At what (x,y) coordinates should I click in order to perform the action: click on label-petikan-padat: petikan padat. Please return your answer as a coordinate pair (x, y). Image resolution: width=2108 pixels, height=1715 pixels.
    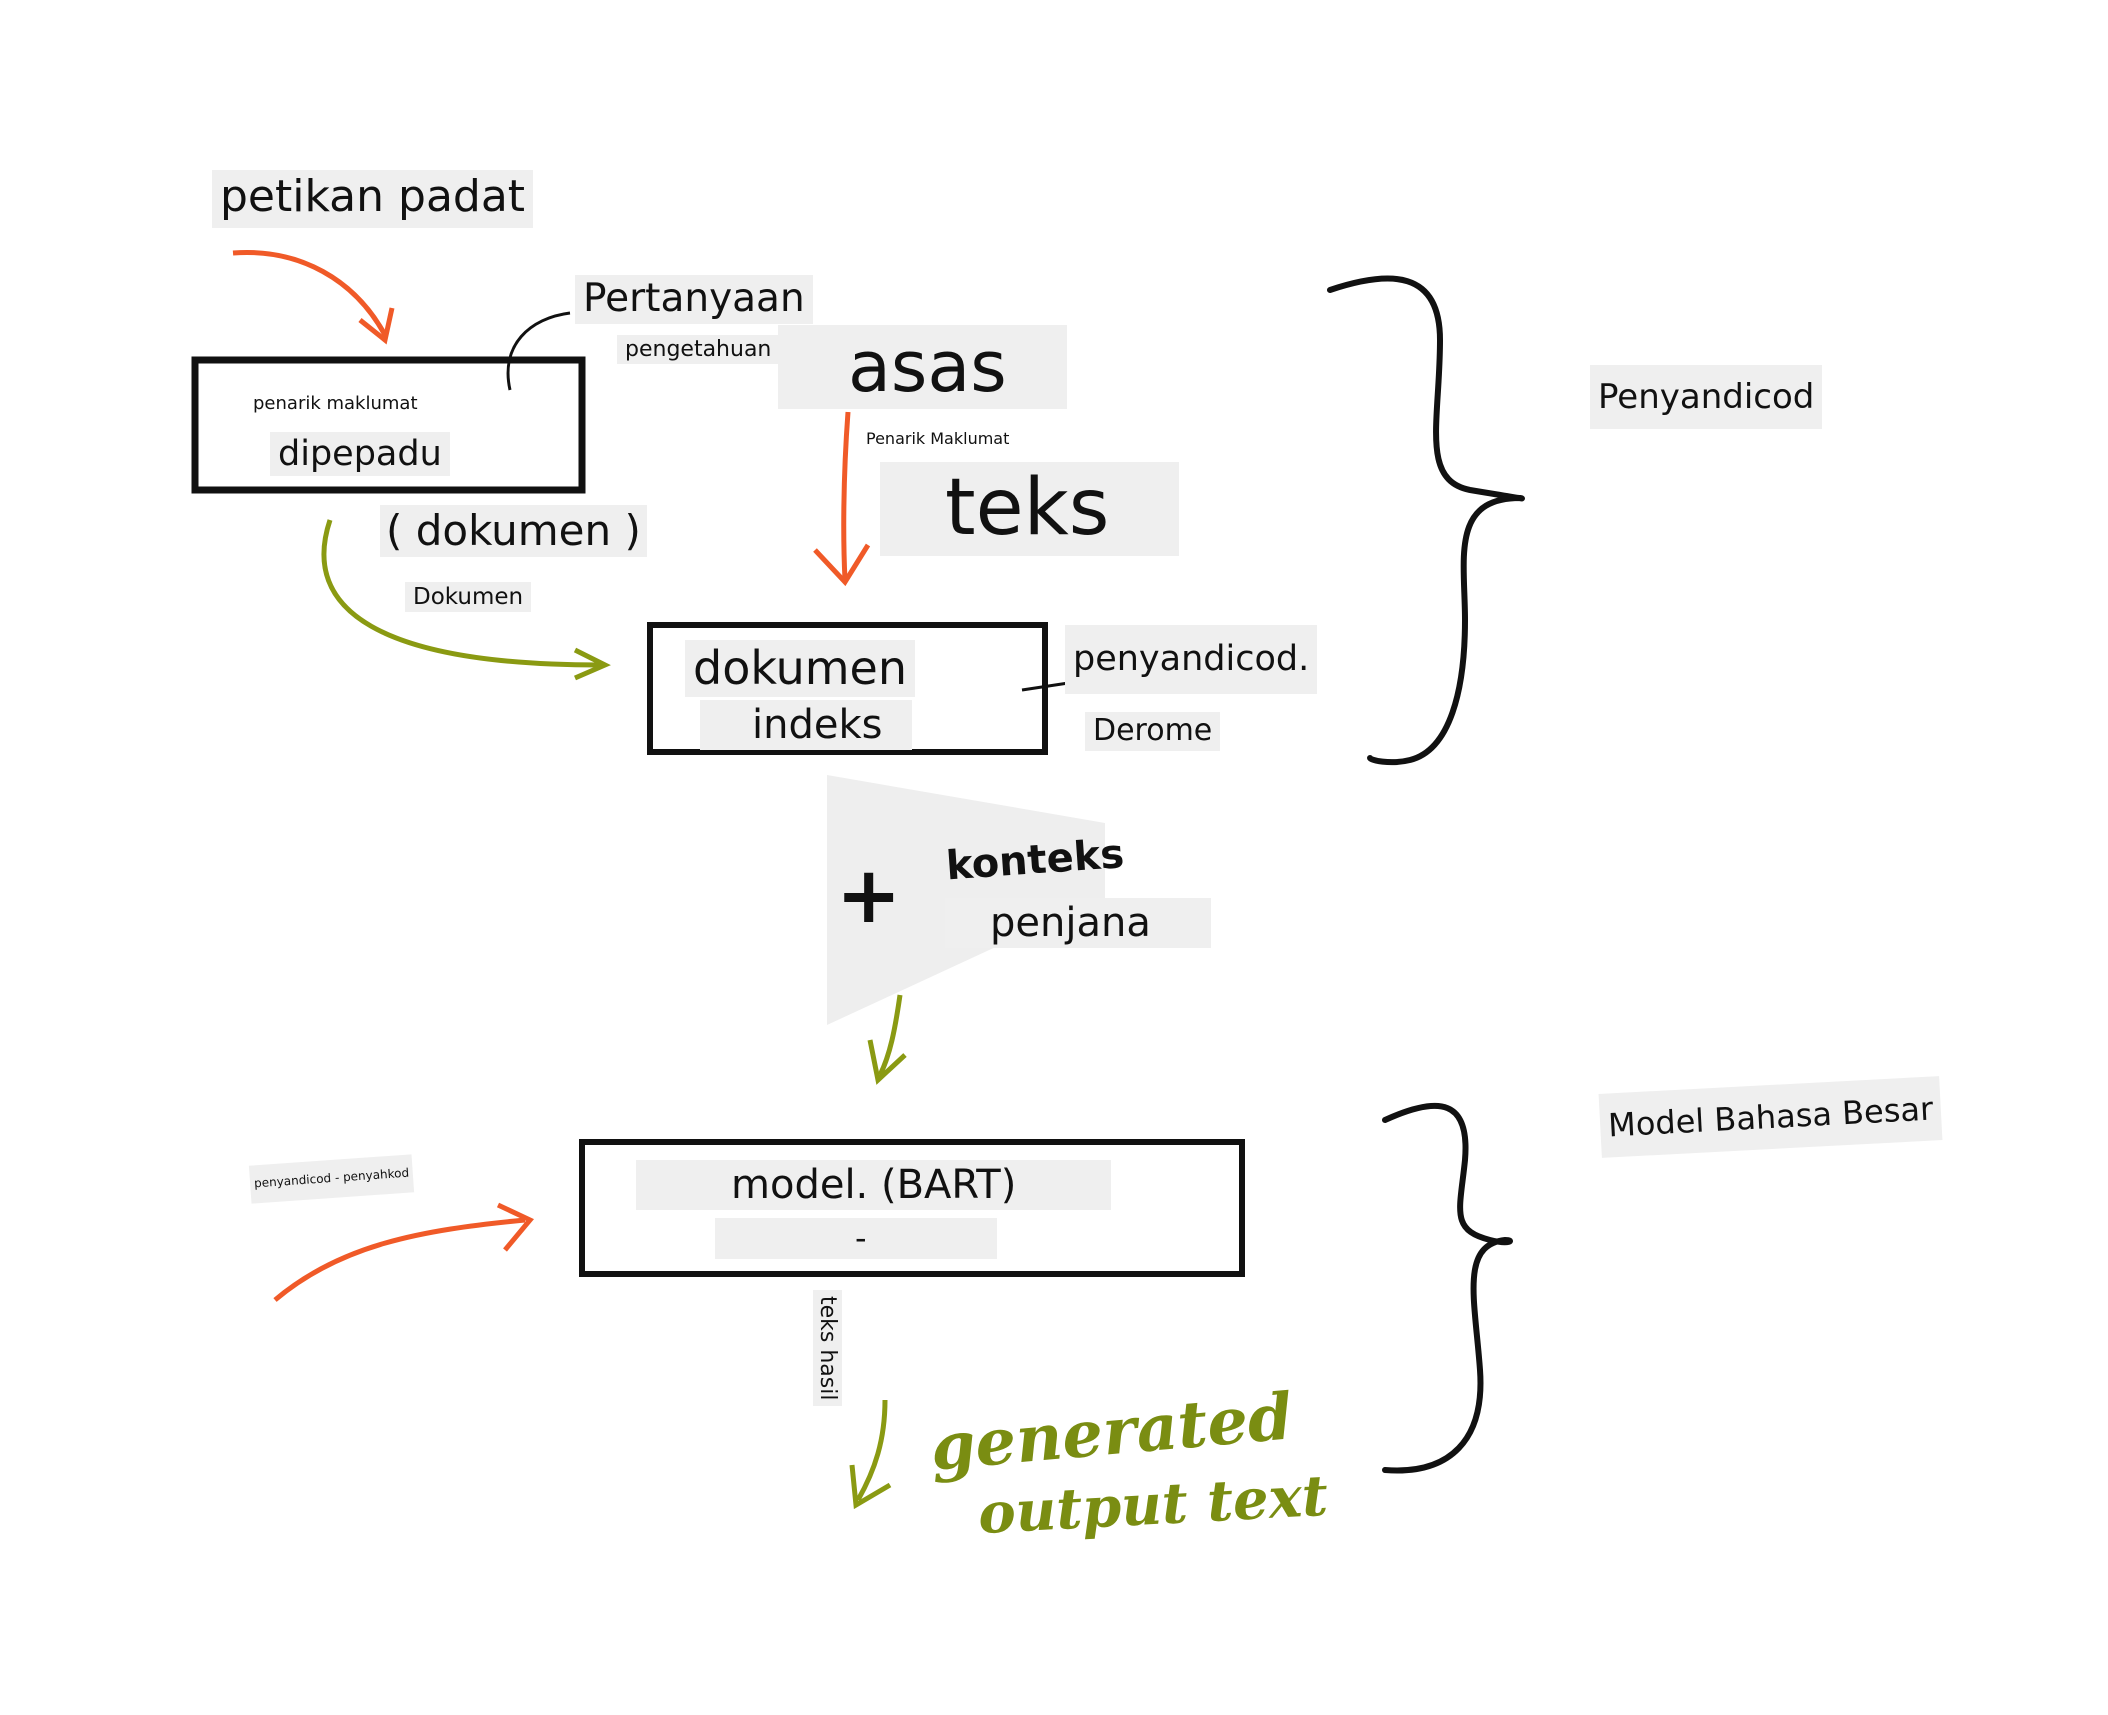
    Looking at the image, I should click on (373, 199).